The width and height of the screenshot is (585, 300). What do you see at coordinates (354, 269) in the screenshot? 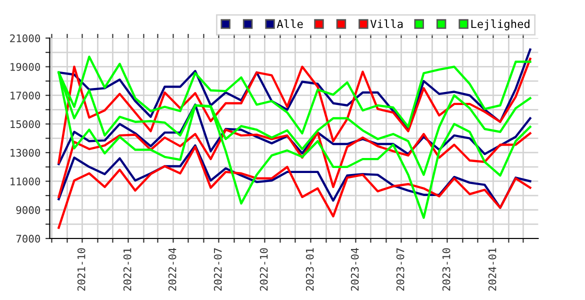
I see `x-tick-label: 2023-04` at bounding box center [354, 269].